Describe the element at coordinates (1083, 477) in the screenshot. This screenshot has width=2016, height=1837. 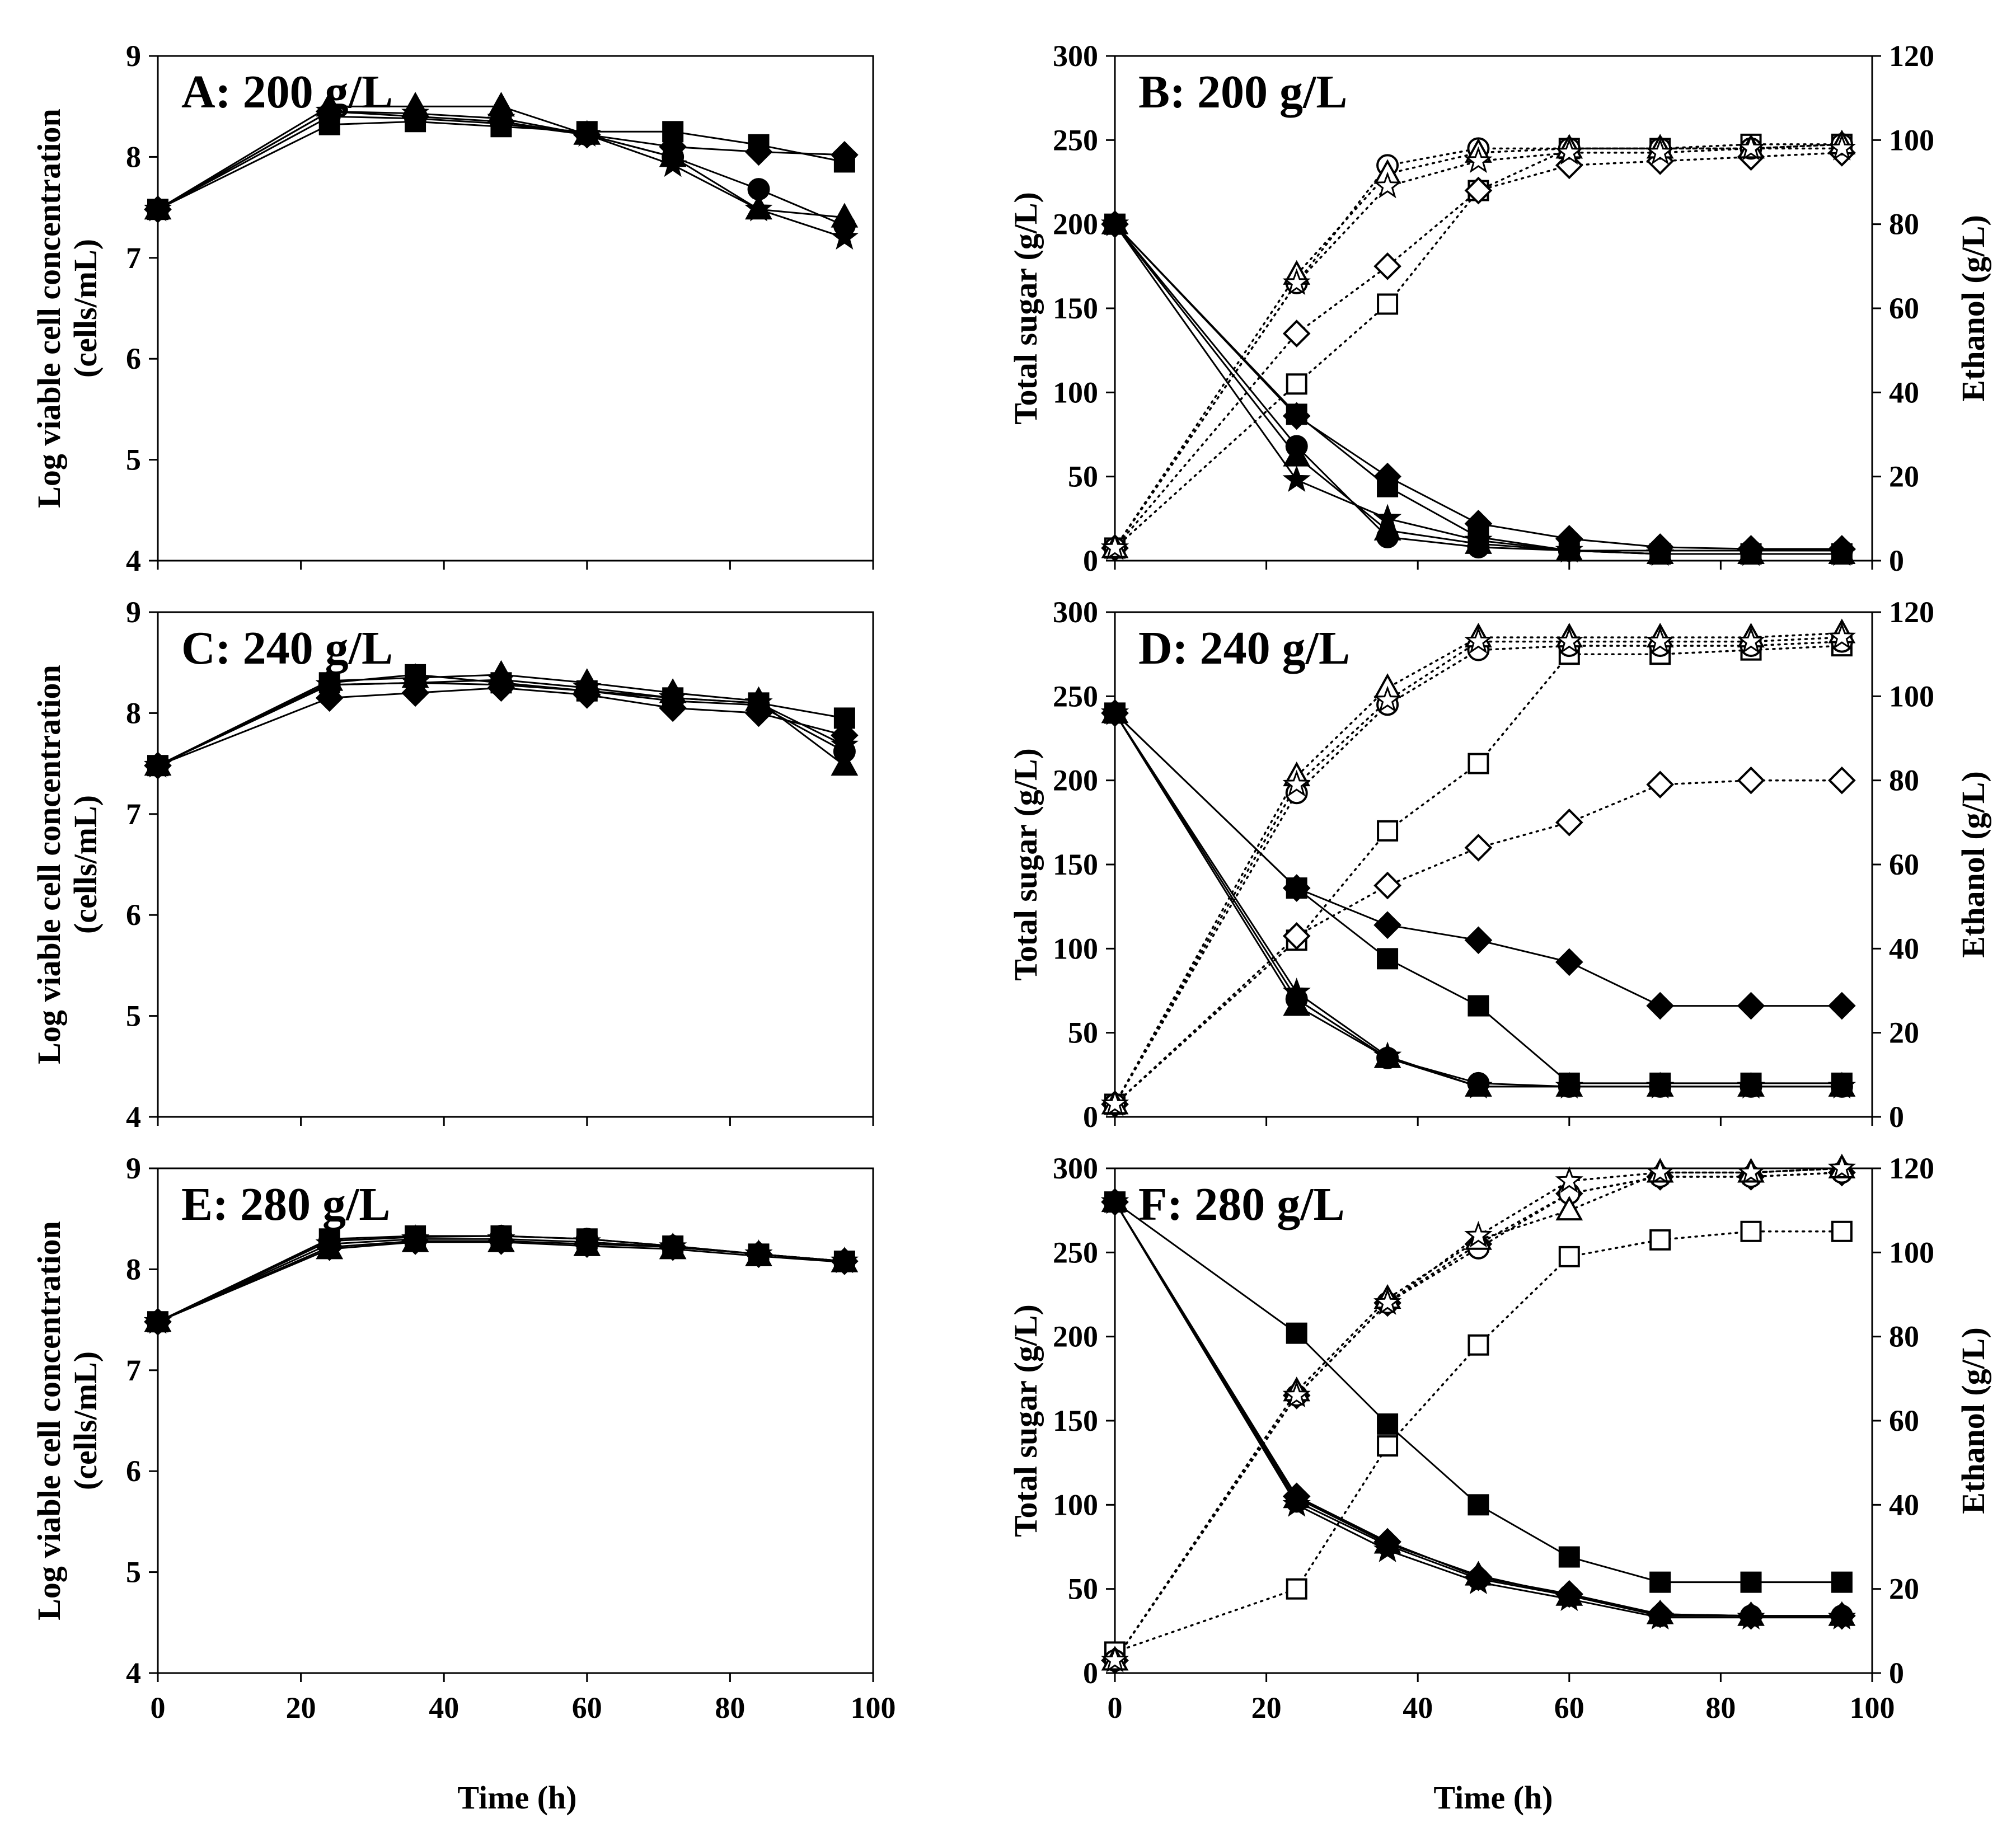
I see `panel-b-y-tick-label: 50` at that location.